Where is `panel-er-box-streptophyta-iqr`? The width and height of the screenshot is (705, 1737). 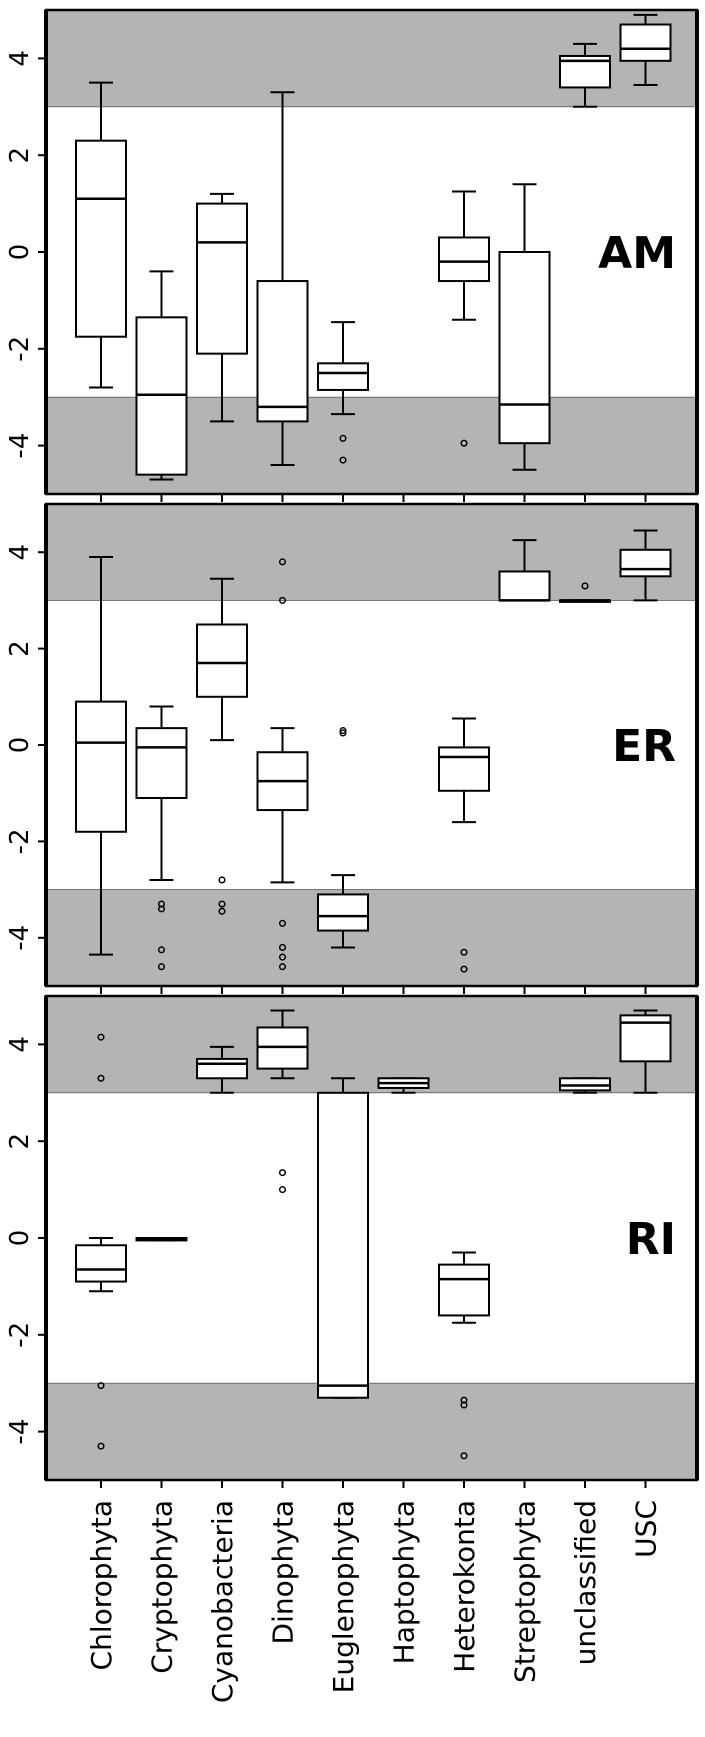
panel-er-box-streptophyta-iqr is located at coordinates (524, 586).